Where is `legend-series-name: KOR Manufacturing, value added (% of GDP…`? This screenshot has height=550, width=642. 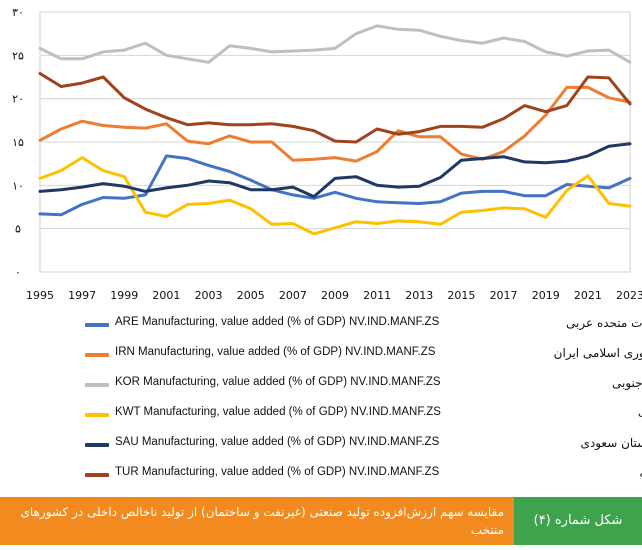
legend-series-name: KOR Manufacturing, value added (% of GDP… is located at coordinates (278, 382).